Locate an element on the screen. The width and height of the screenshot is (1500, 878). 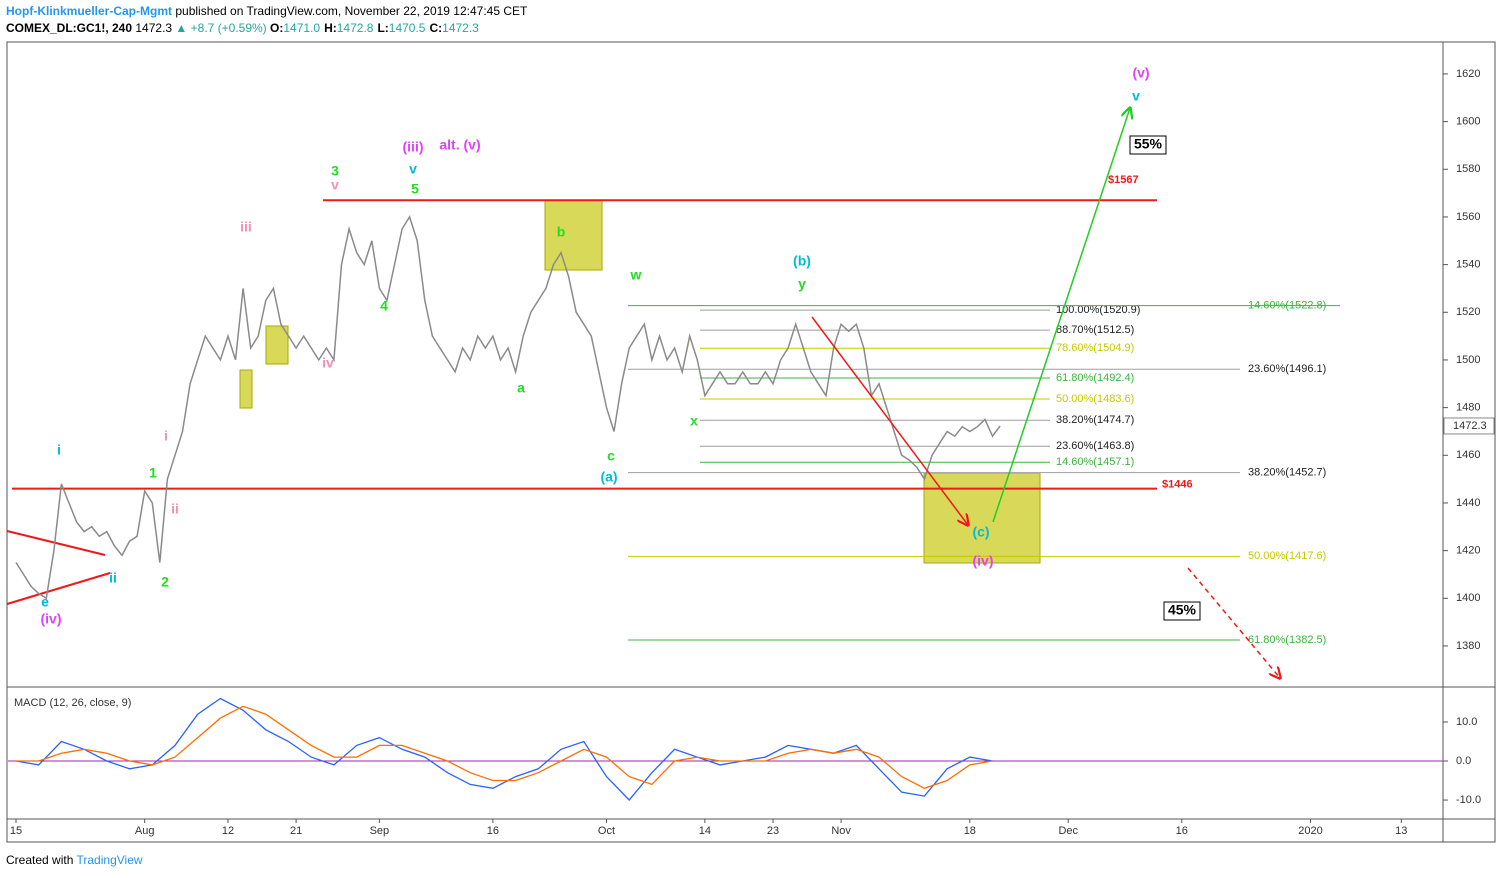
level-label: $1446 is located at coordinates (1177, 485).